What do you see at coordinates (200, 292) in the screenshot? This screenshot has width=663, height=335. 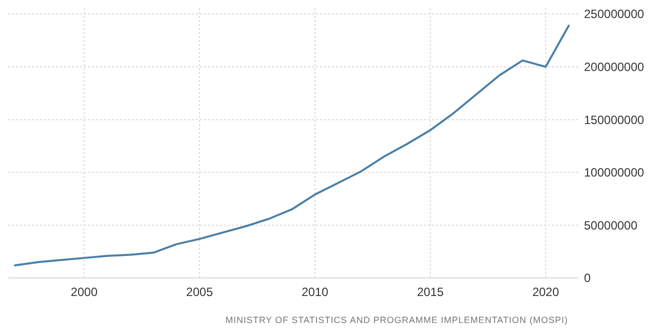 I see `x-tick-label: 2005` at bounding box center [200, 292].